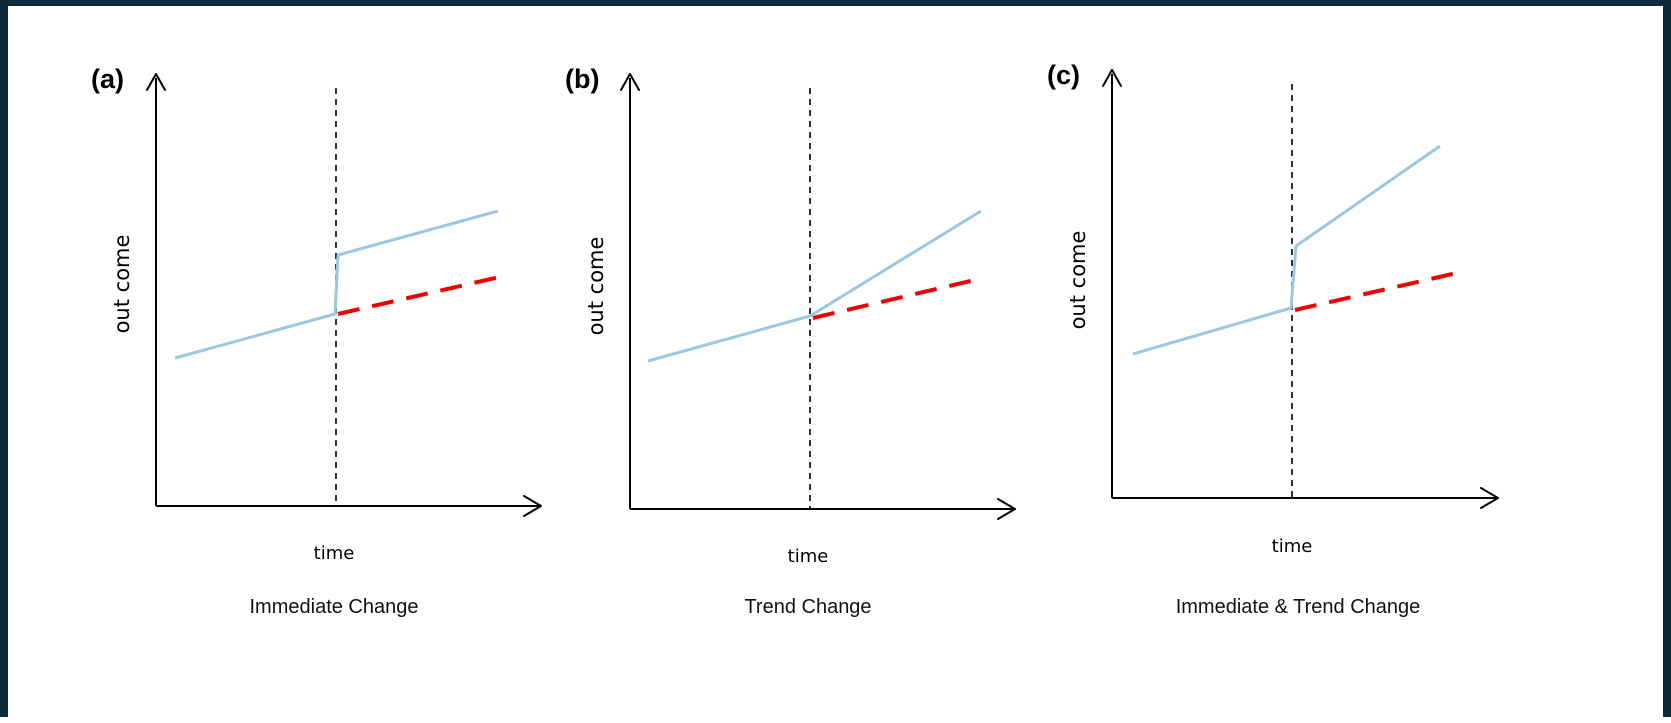 The height and width of the screenshot is (723, 1671). I want to click on panel-c-y-arrow, so click(1112, 78).